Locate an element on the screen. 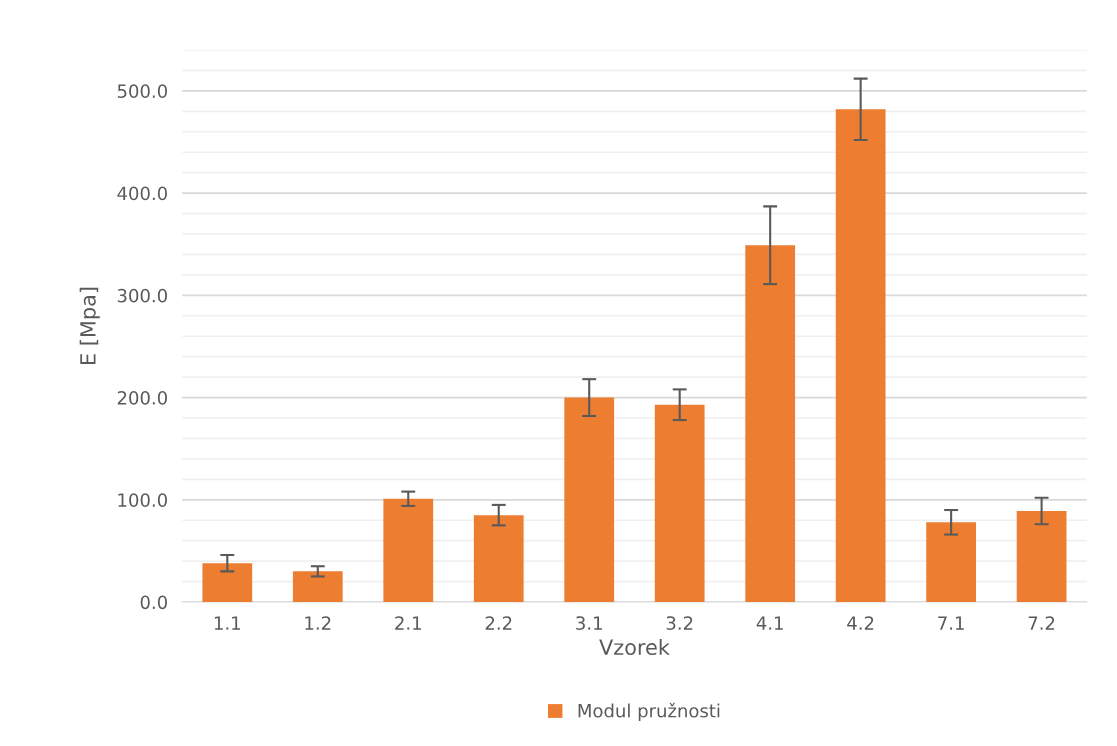  x-tick-label: 7.2 is located at coordinates (1041, 623).